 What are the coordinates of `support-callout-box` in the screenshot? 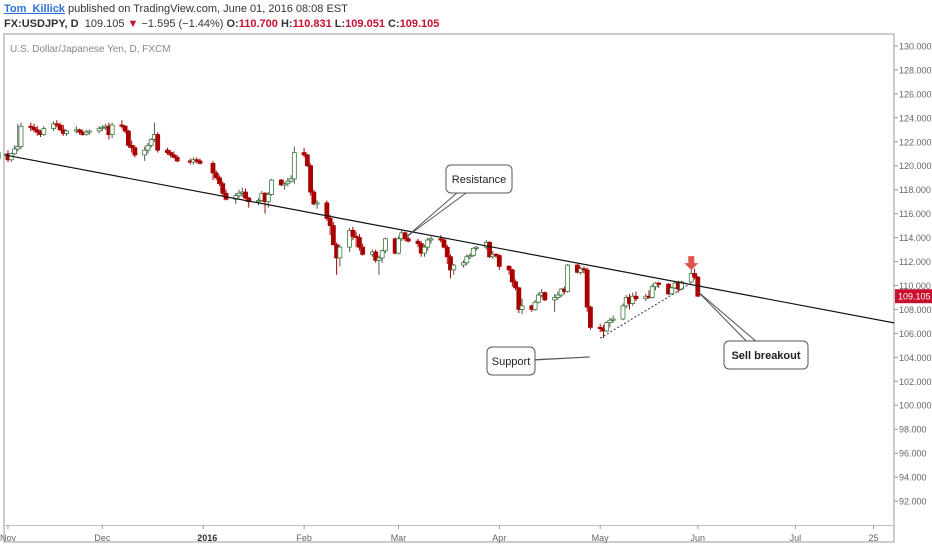 It's located at (511, 361).